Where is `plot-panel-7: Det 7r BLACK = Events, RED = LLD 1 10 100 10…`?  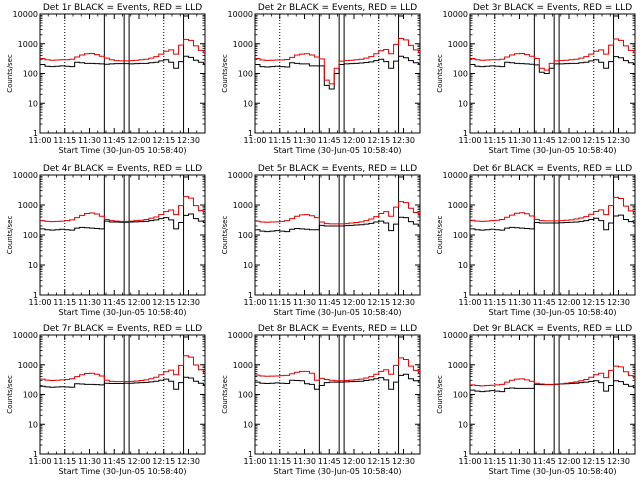
plot-panel-7: Det 7r BLACK = Events, RED = LLD 1 10 100 10… is located at coordinates (106, 400).